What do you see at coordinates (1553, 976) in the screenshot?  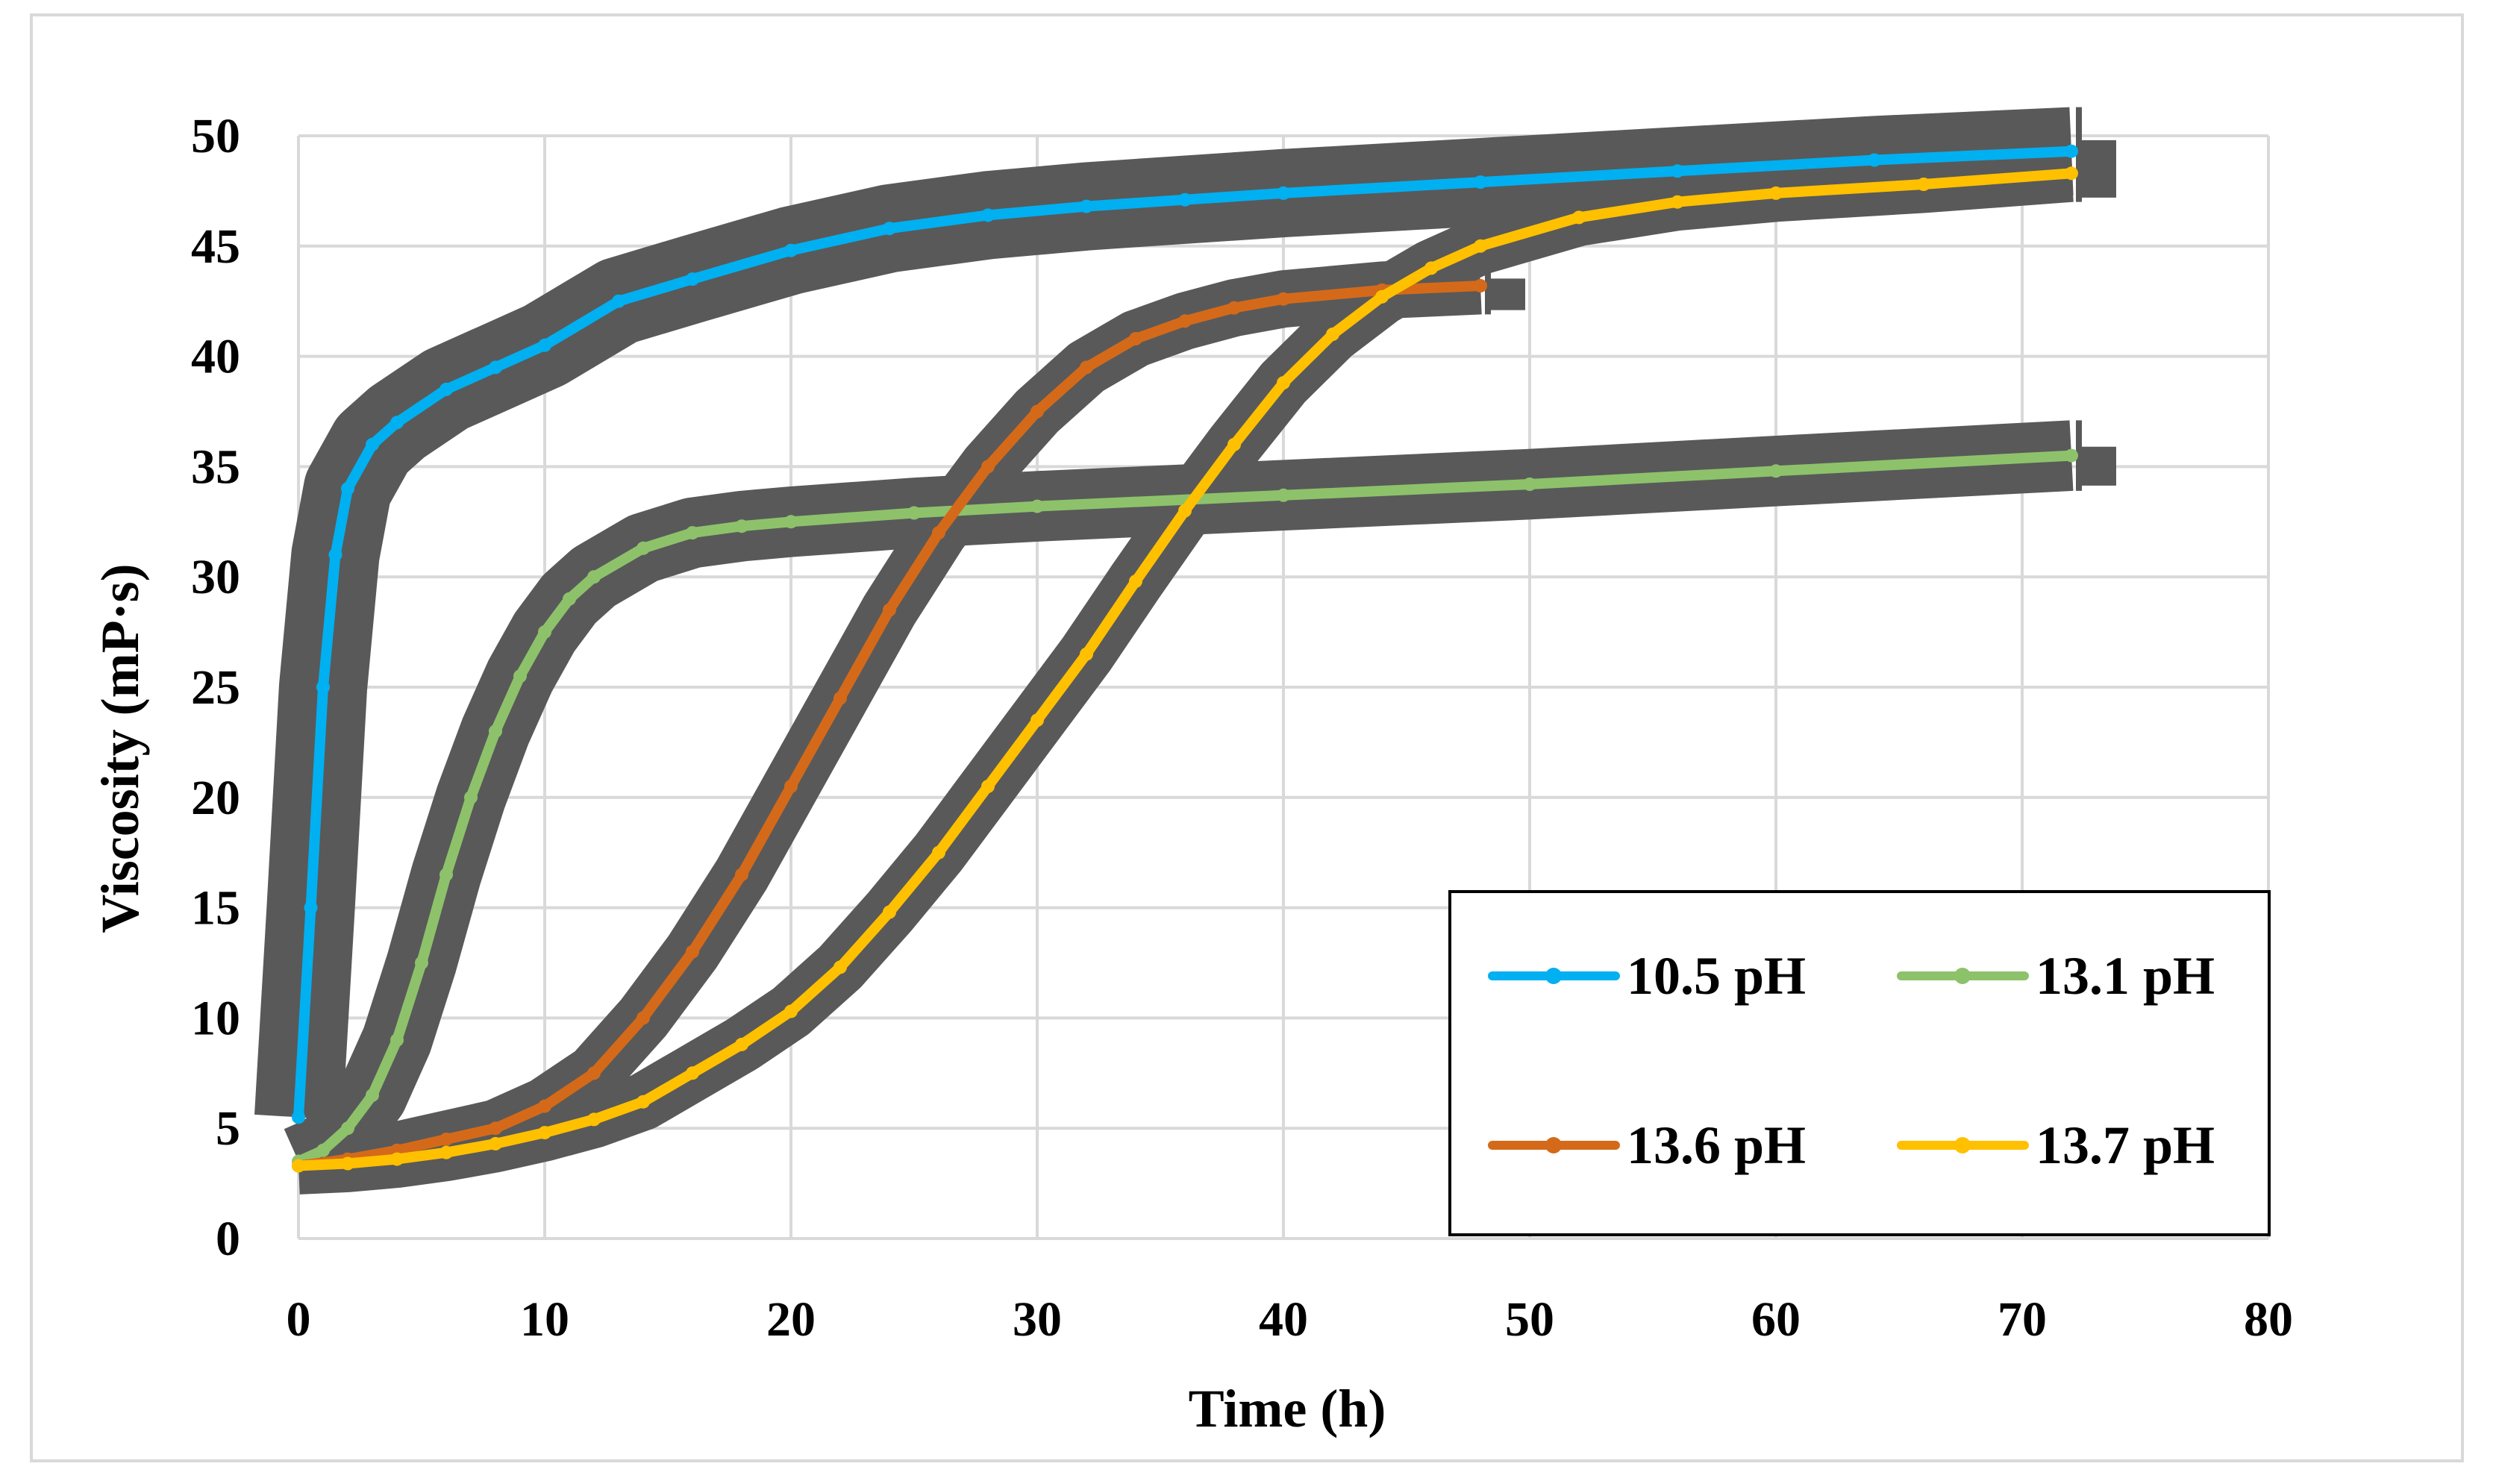 I see `legend-marker-10-5-ph` at bounding box center [1553, 976].